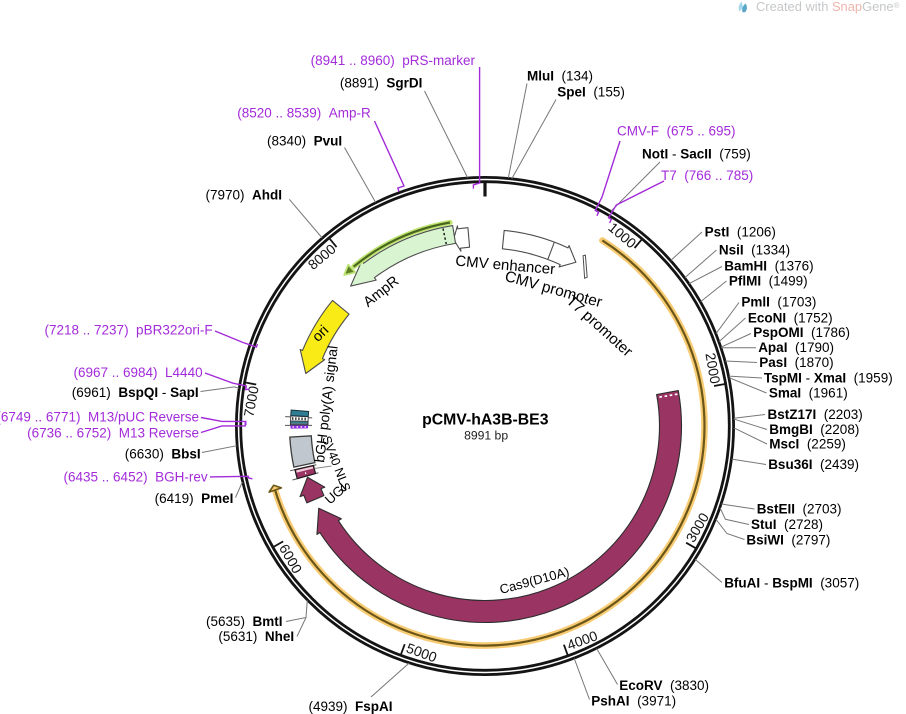 The width and height of the screenshot is (906, 714). What do you see at coordinates (113, 433) in the screenshot?
I see `svg-text: (6736 .. 6752) M13 Reverse` at bounding box center [113, 433].